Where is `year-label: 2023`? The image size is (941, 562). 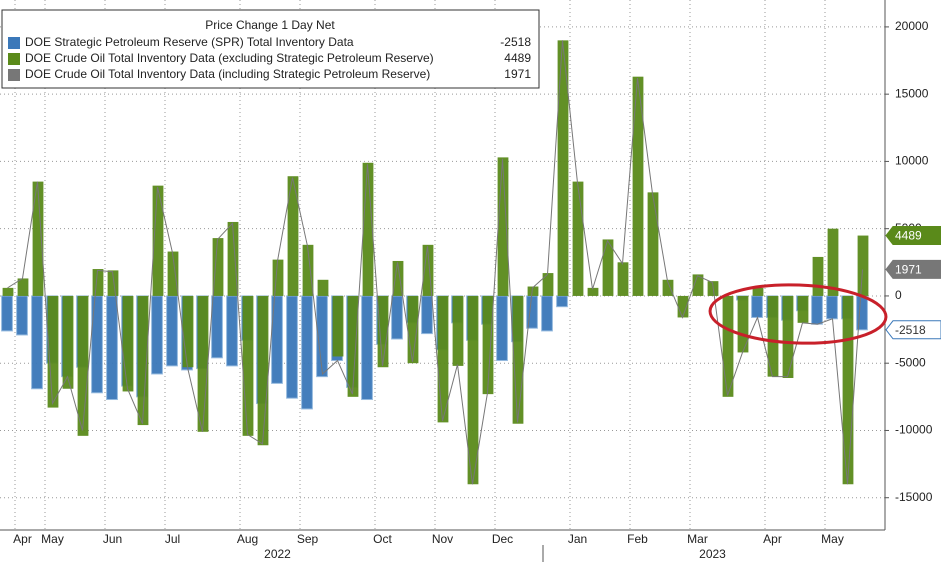
year-label: 2023 is located at coordinates (712, 554).